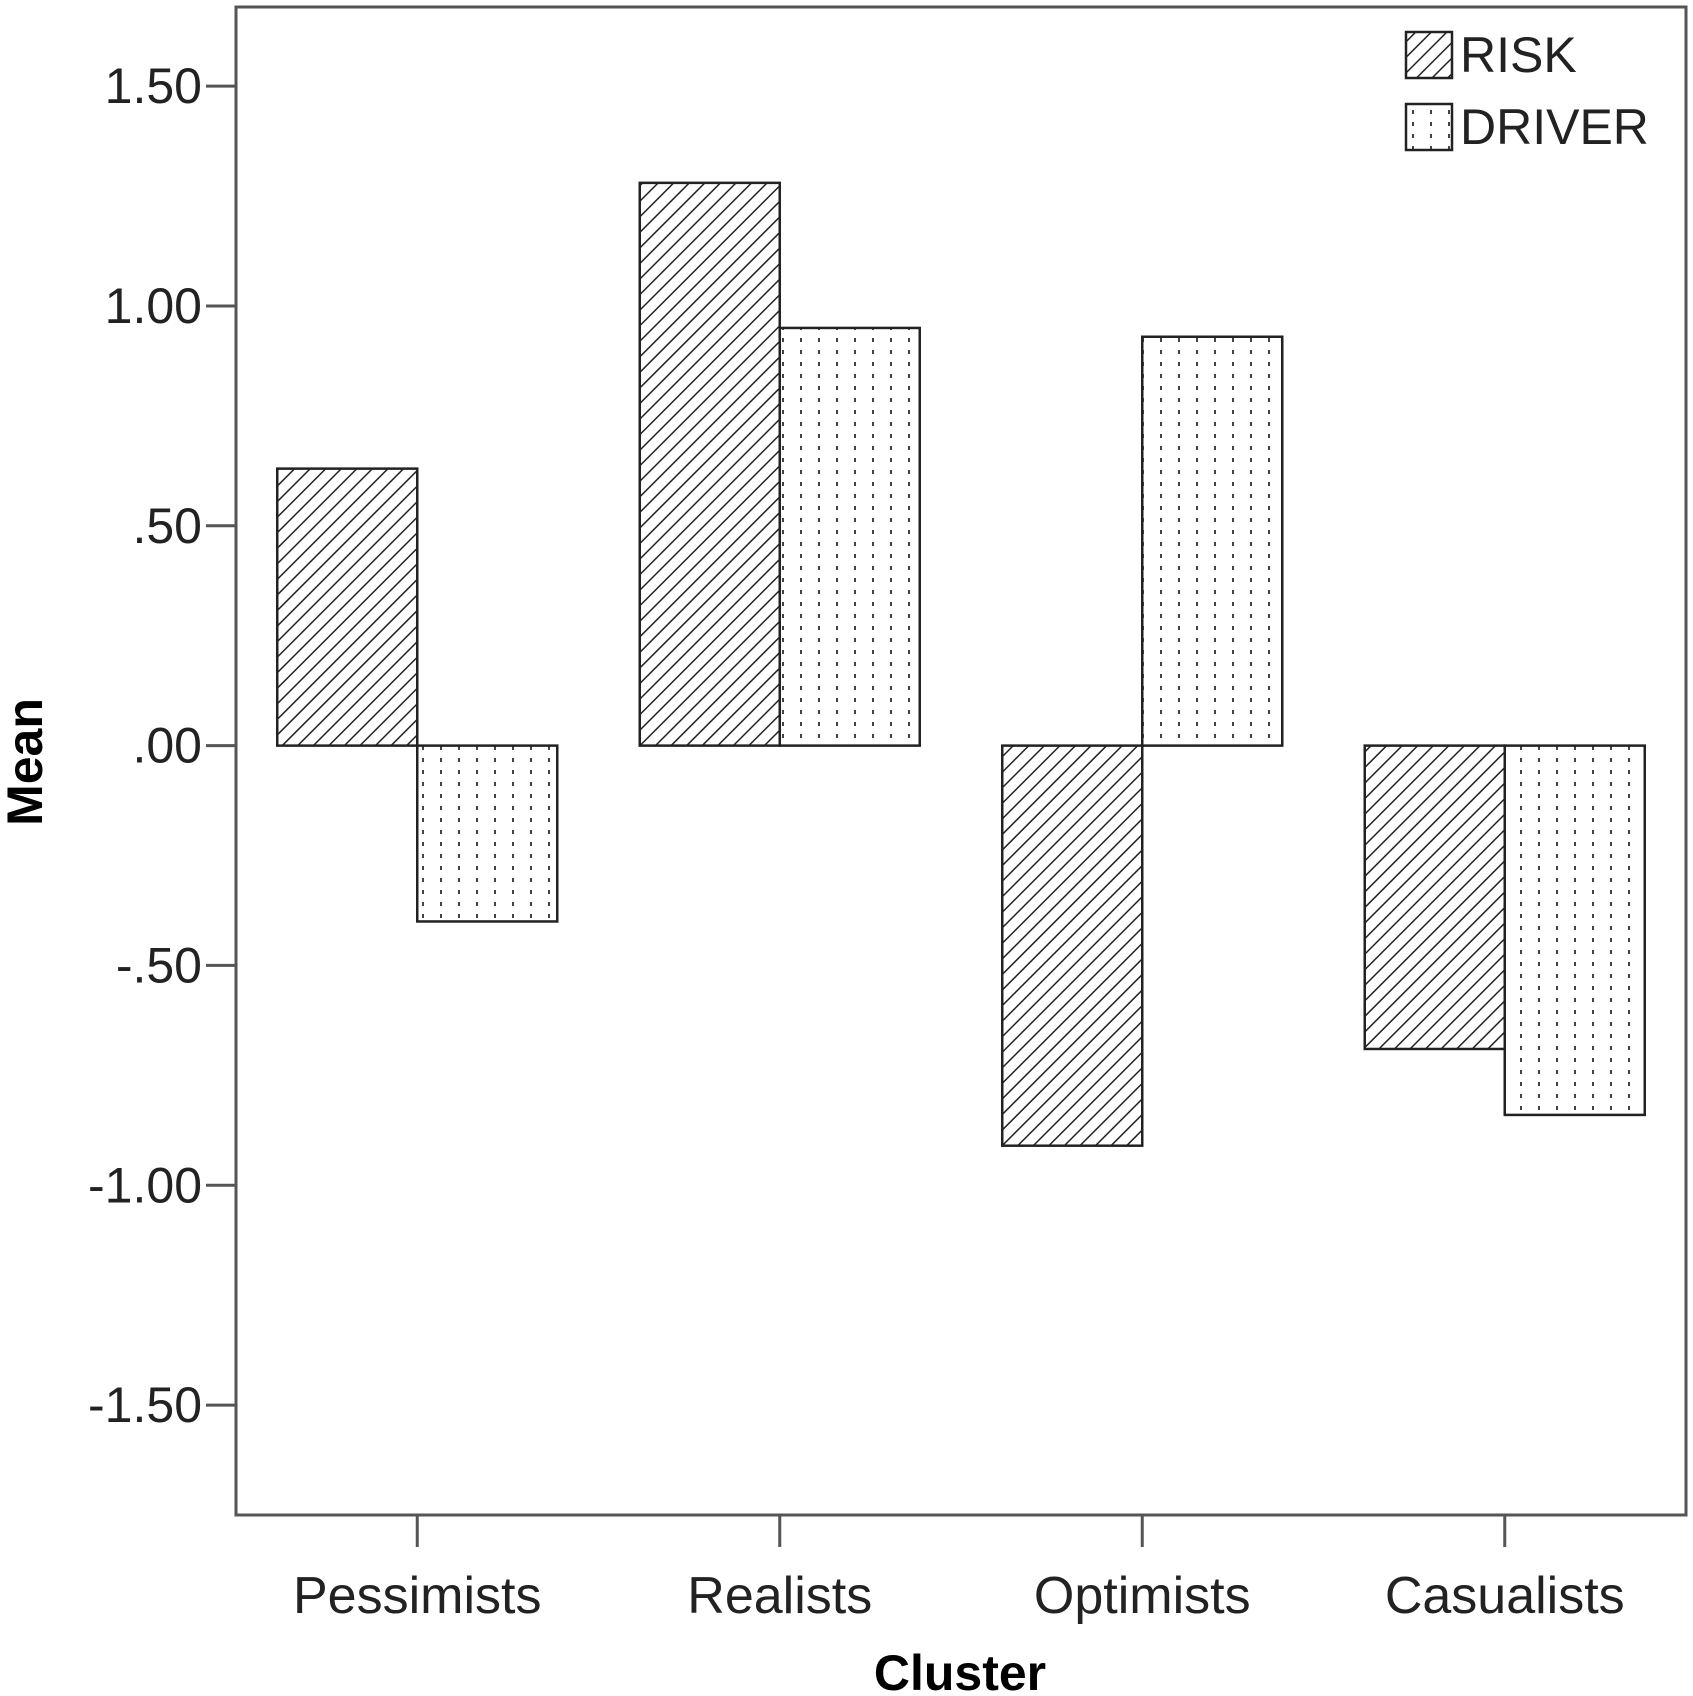 This screenshot has height=1696, width=1693. What do you see at coordinates (1505, 1596) in the screenshot?
I see `x-tick-label: Casualists` at bounding box center [1505, 1596].